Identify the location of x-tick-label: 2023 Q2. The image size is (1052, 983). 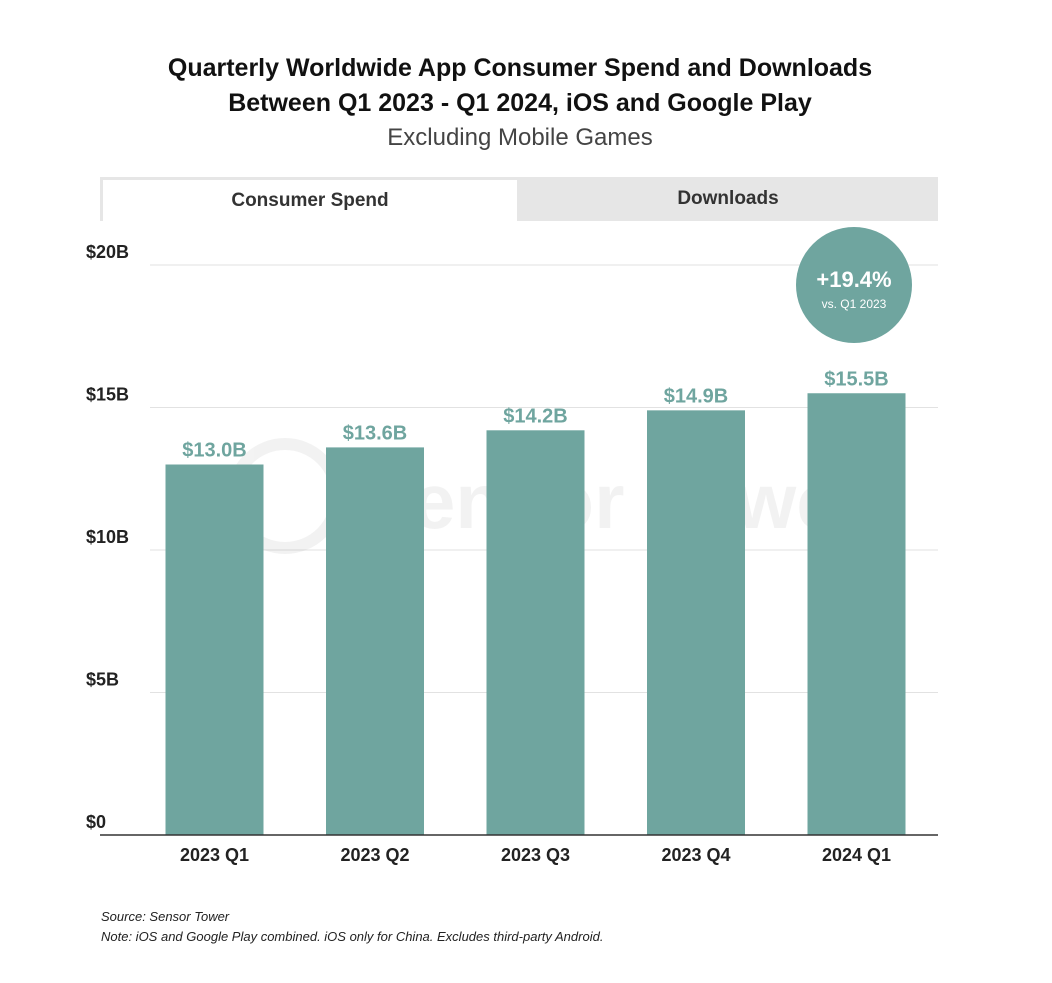
(374, 855).